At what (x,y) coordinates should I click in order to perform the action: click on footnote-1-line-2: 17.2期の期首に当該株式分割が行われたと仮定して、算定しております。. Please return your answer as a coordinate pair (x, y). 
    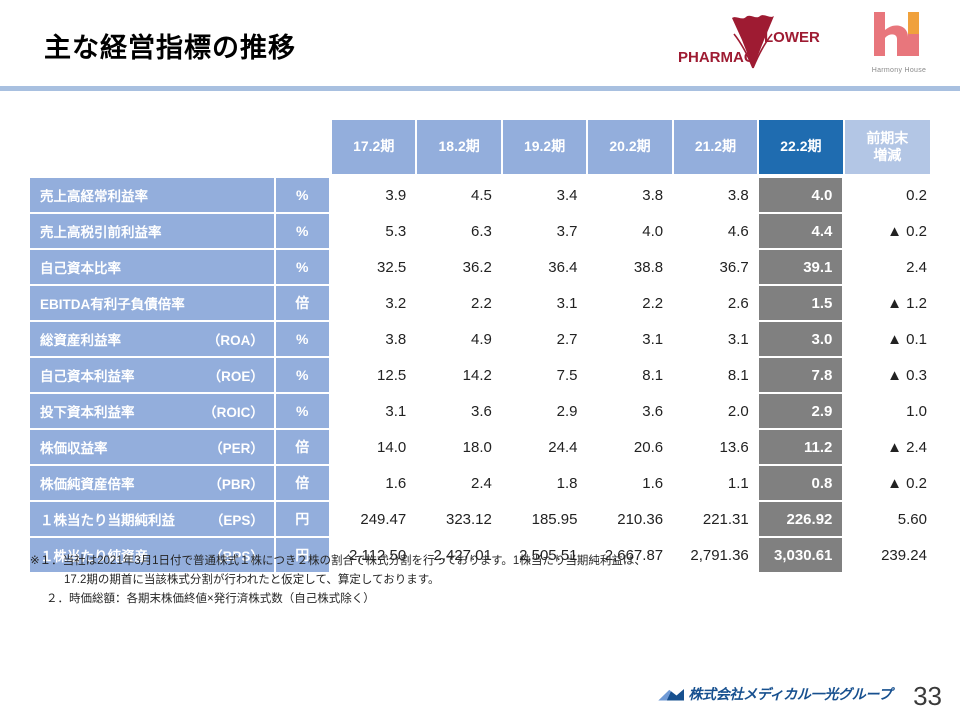
    Looking at the image, I should click on (252, 579).